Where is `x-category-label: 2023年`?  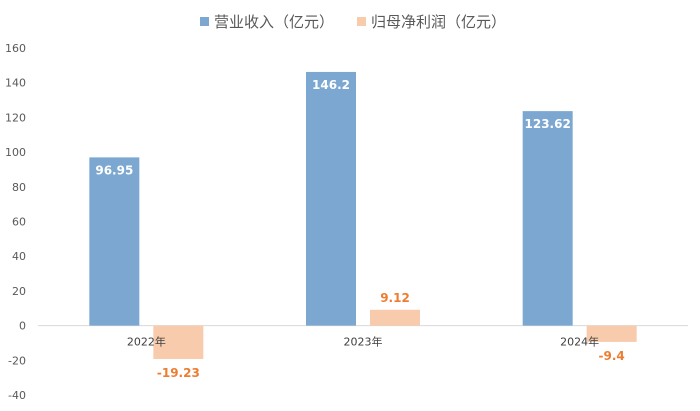 x-category-label: 2023年 is located at coordinates (363, 342).